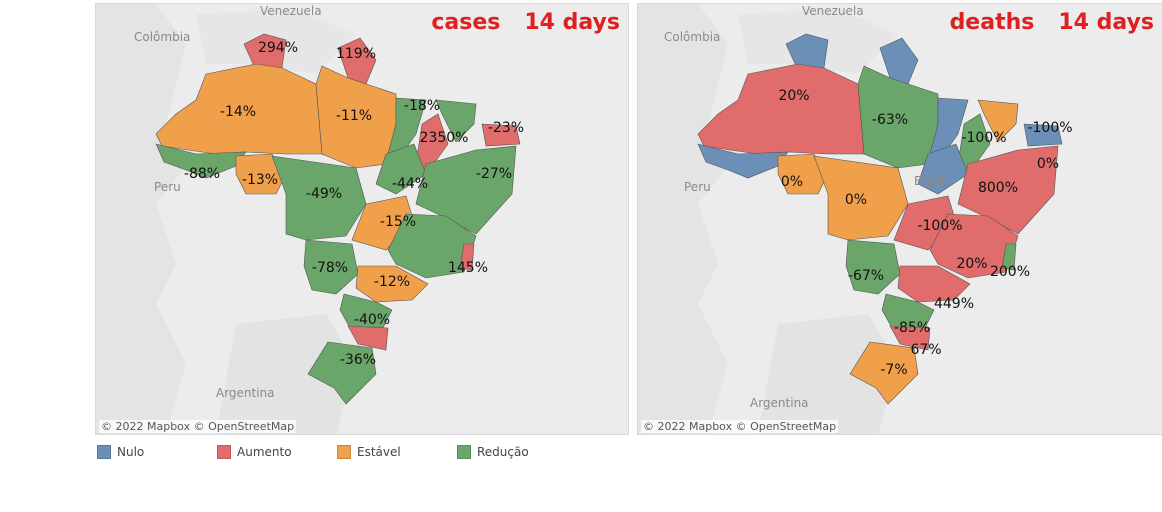 The height and width of the screenshot is (512, 1162). What do you see at coordinates (856, 200) in the screenshot?
I see `deaths-label-mato-grosso: 0%` at bounding box center [856, 200].